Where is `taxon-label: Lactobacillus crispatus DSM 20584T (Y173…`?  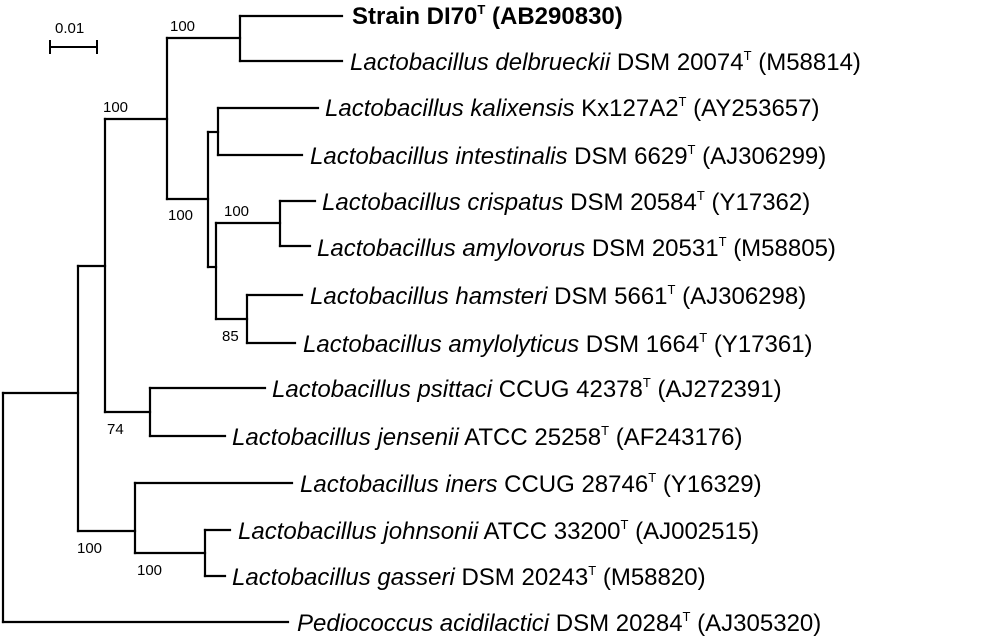
taxon-label: Lactobacillus crispatus DSM 20584T (Y173… is located at coordinates (566, 202).